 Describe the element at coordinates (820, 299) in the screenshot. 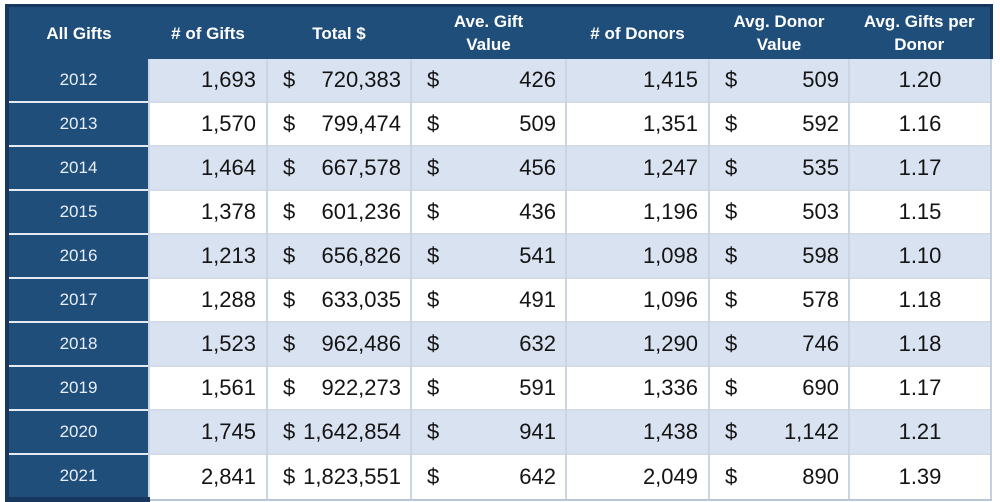

I see `avg-donor-value: 578` at that location.